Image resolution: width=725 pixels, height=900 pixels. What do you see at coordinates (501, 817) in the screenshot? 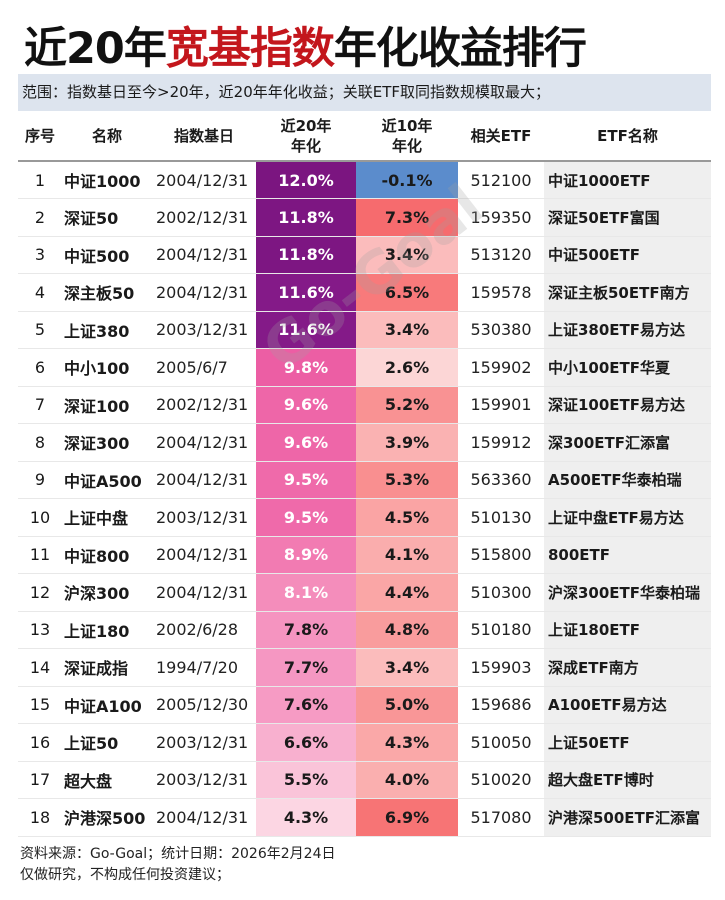
I see `row-etf-code: 517080` at bounding box center [501, 817].